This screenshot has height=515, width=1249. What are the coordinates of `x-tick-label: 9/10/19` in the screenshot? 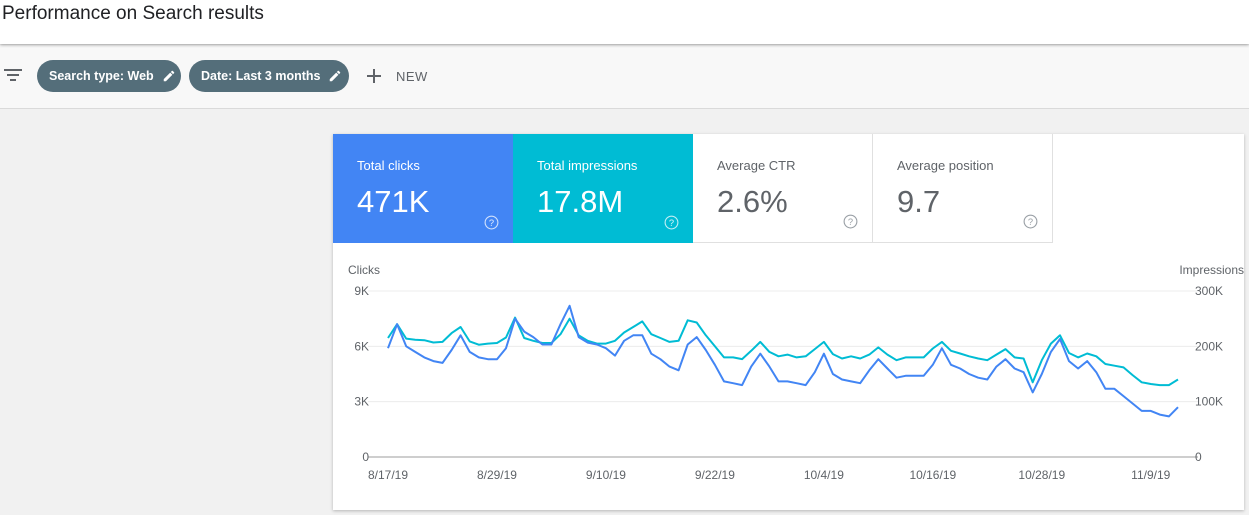 It's located at (606, 475).